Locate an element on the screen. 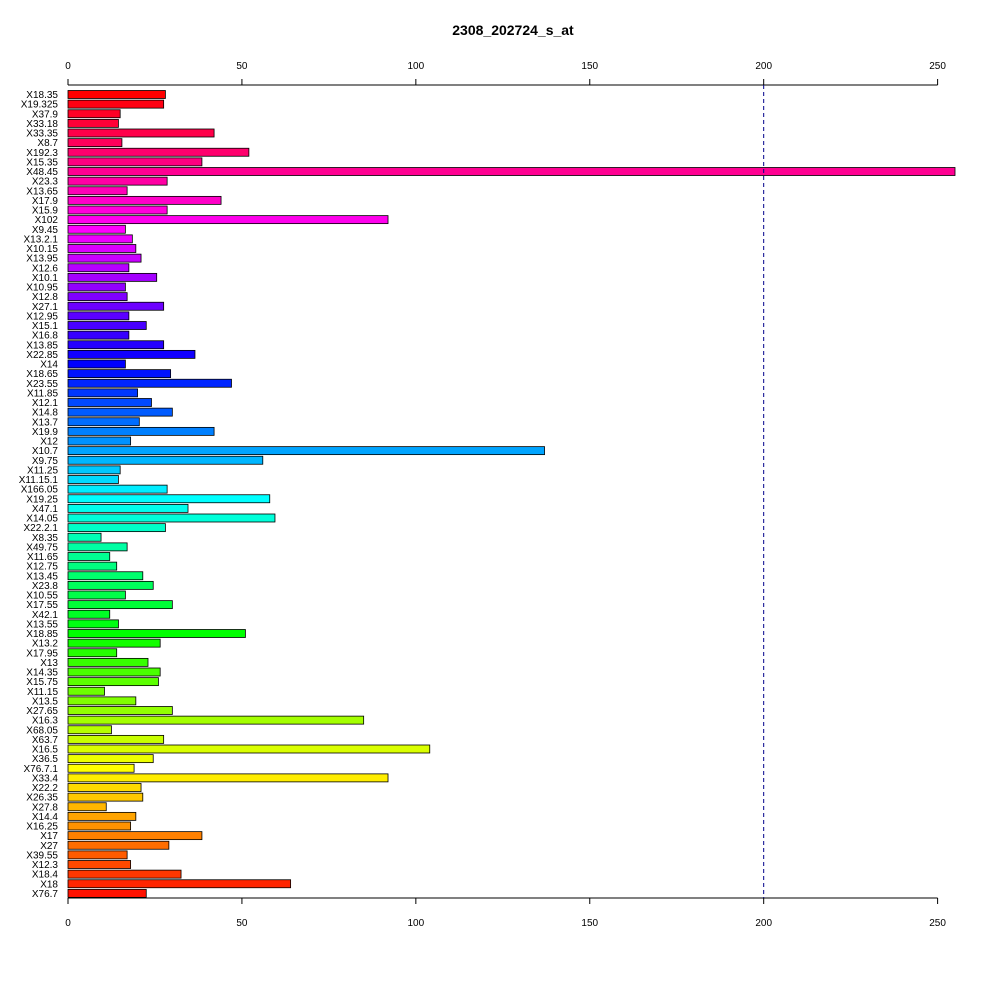 Image resolution: width=1000 pixels, height=1000 pixels. category-label: X15.1 is located at coordinates (45, 326).